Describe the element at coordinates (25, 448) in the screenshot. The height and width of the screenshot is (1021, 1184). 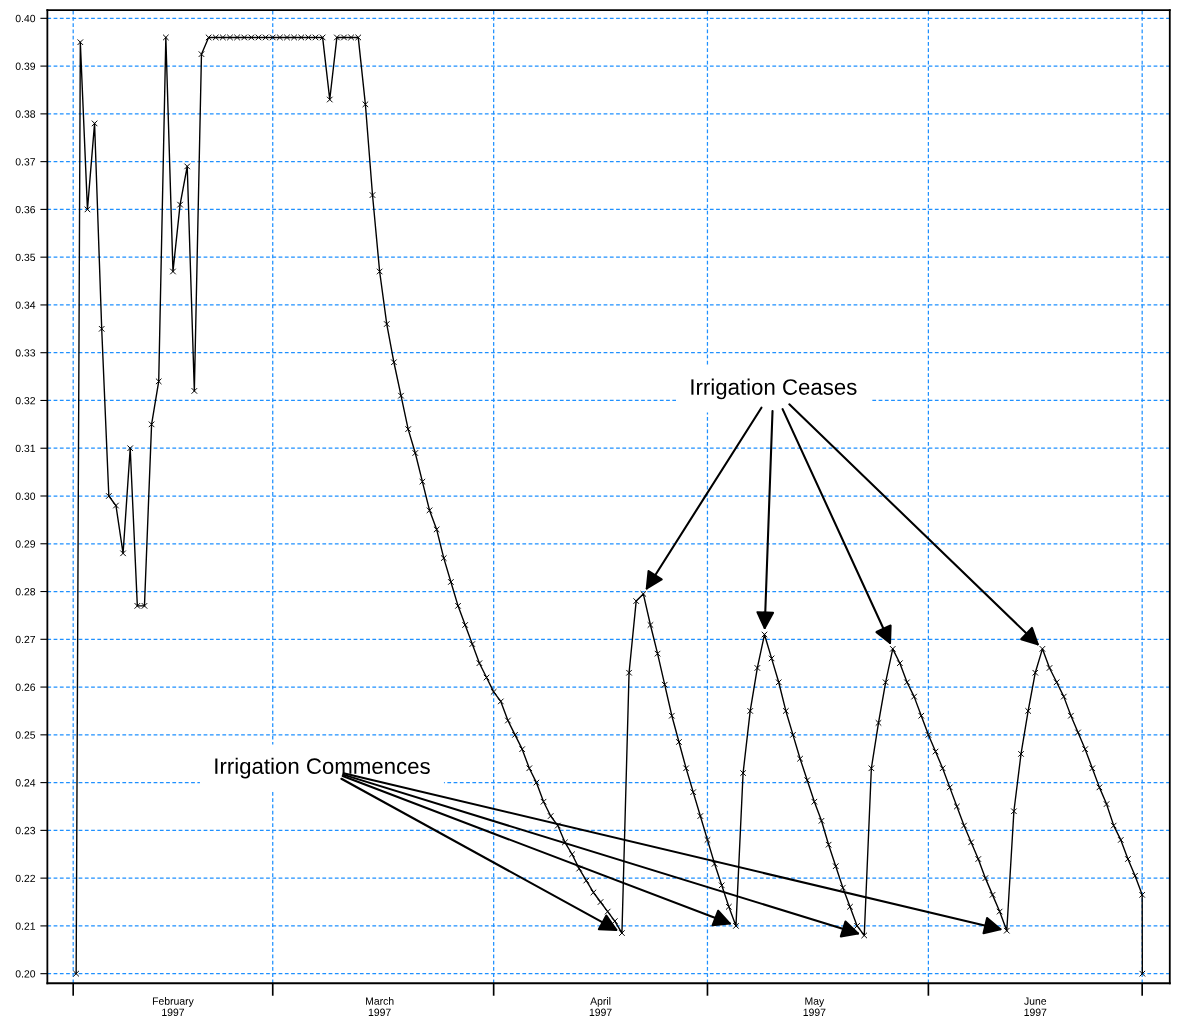
I see `y-tick-label: 0.31` at that location.